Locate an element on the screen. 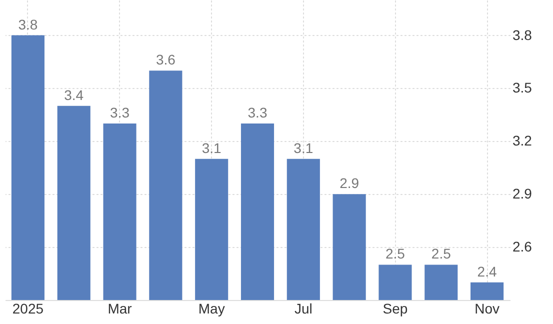  x-tick-label: Nov is located at coordinates (487, 308).